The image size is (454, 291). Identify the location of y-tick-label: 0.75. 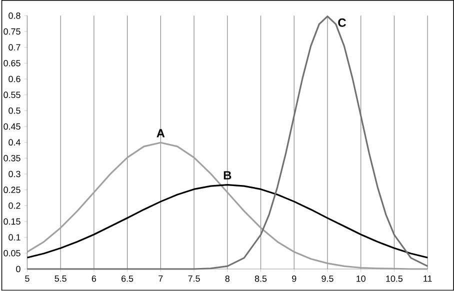
(12, 31).